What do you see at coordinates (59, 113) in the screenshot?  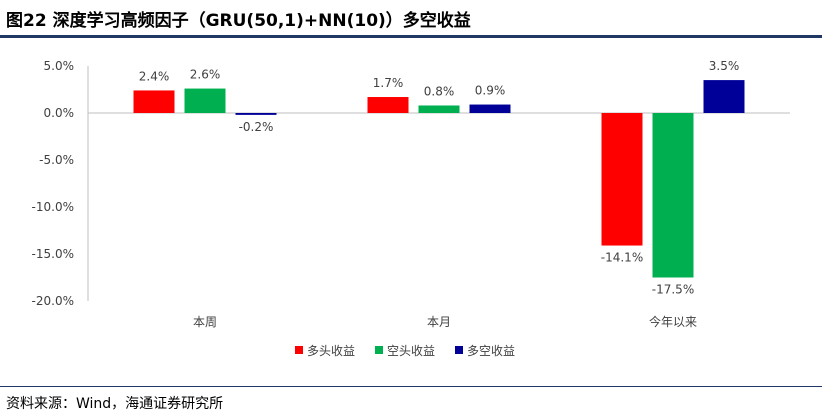 I see `y-tick-label: 0.0%` at bounding box center [59, 113].